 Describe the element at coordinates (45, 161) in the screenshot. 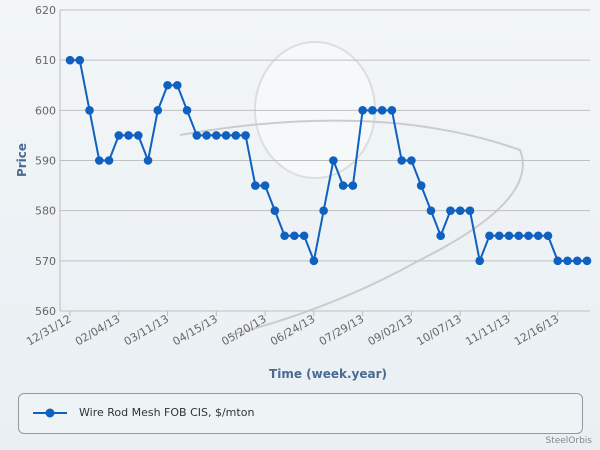

I see `y-tick-label: 590` at that location.